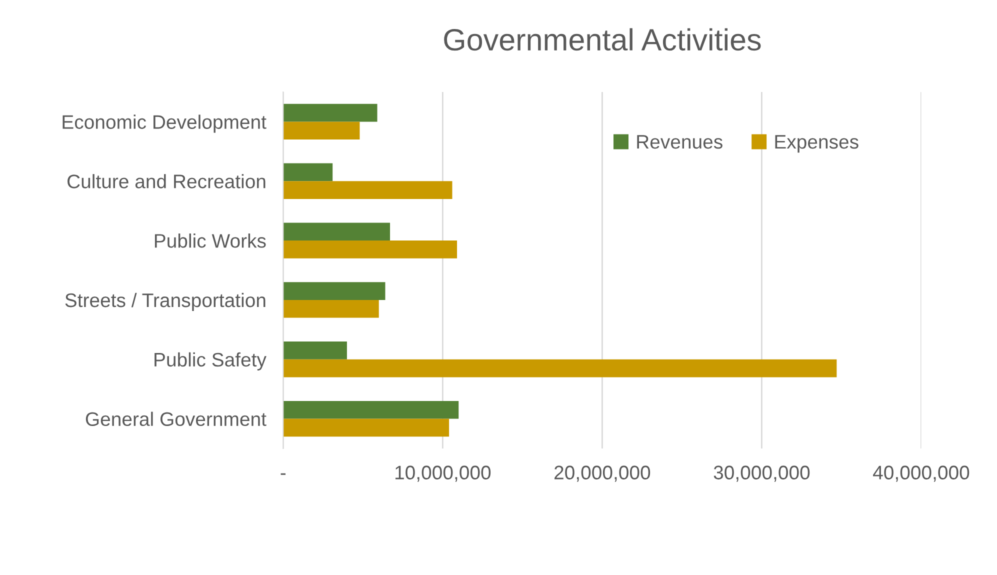 This screenshot has height=575, width=997. Describe the element at coordinates (679, 142) in the screenshot. I see `legend-label: Revenues` at that location.